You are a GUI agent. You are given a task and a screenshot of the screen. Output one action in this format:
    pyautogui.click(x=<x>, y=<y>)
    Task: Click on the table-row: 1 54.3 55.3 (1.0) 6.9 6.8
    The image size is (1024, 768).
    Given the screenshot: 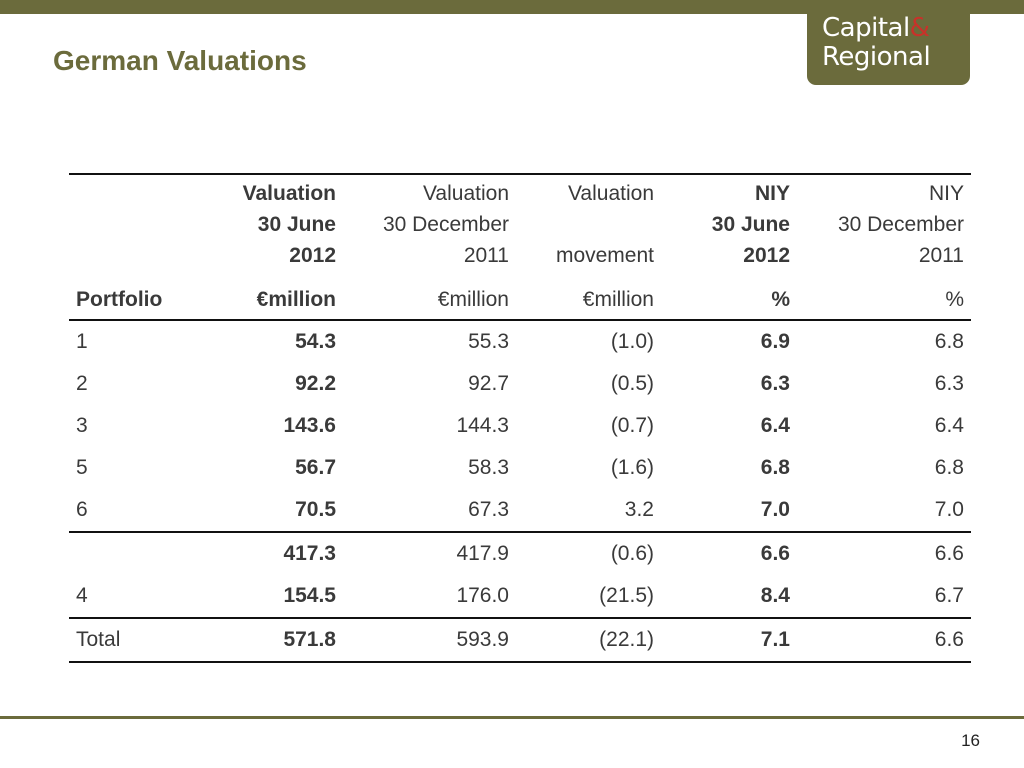 What is the action you would take?
    pyautogui.click(x=520, y=341)
    